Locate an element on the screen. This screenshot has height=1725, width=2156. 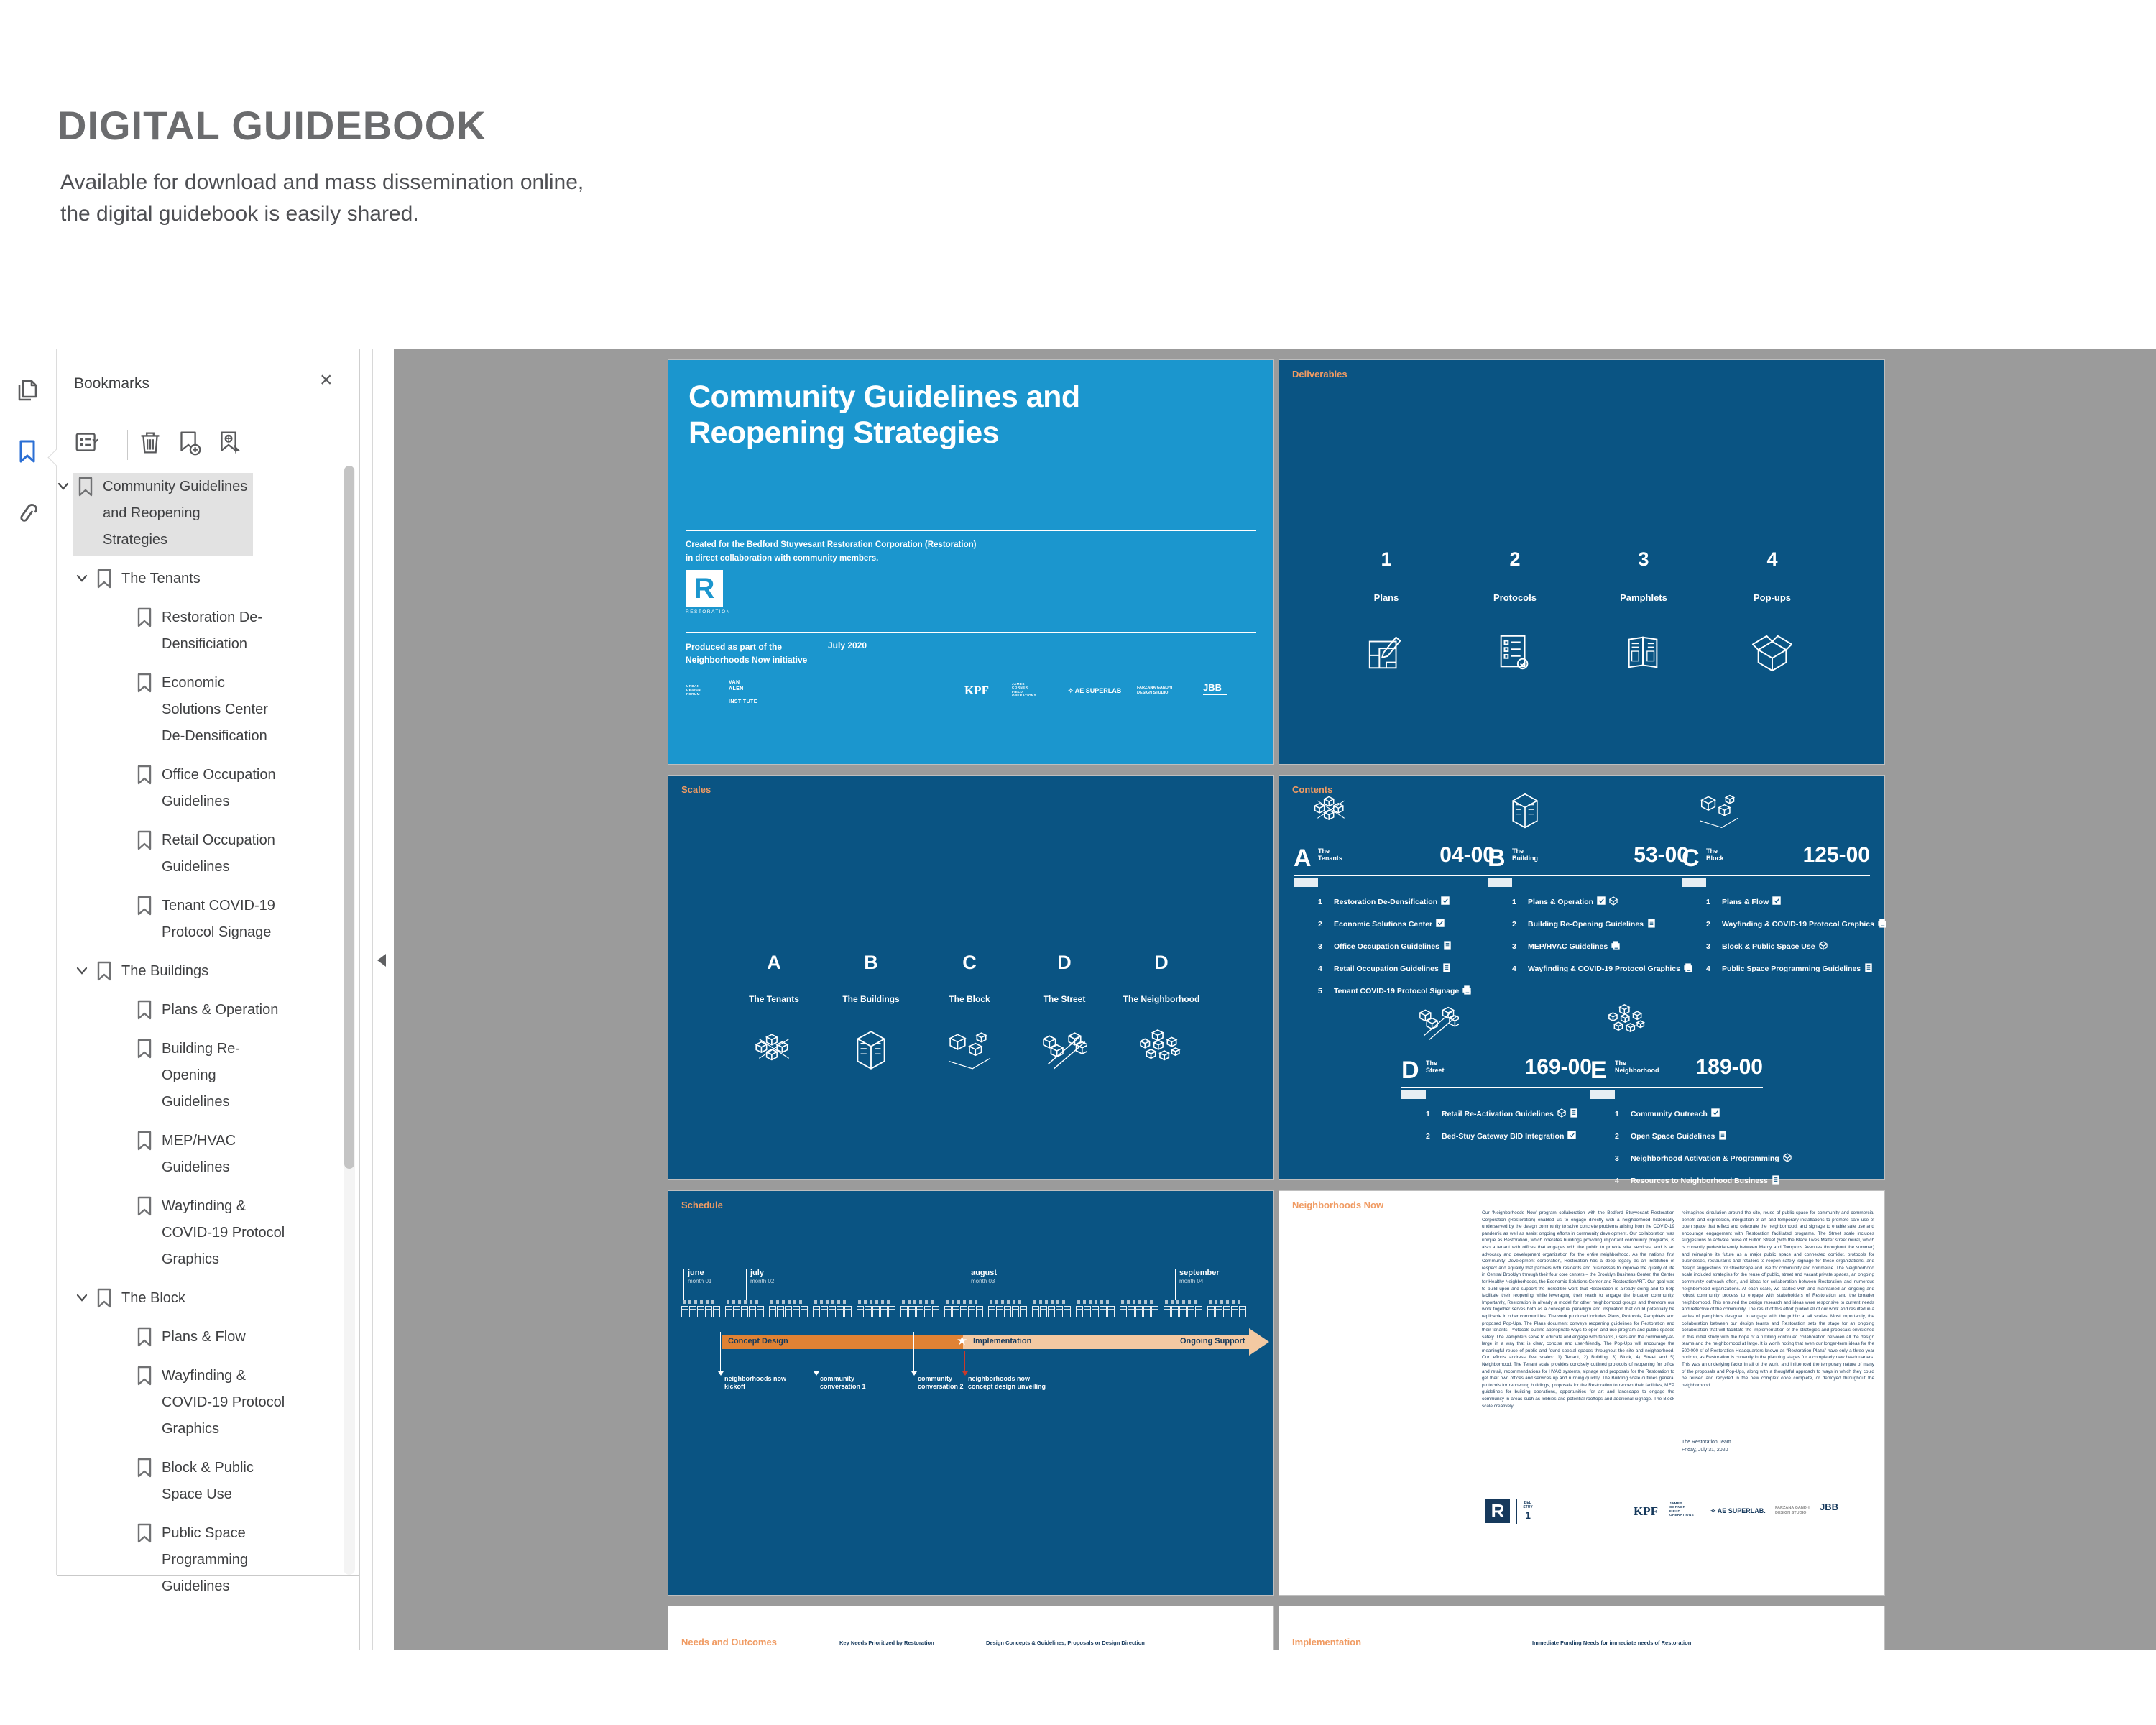
bookmark-label: Retail Occupation Guidelines is located at coordinates (219, 853).